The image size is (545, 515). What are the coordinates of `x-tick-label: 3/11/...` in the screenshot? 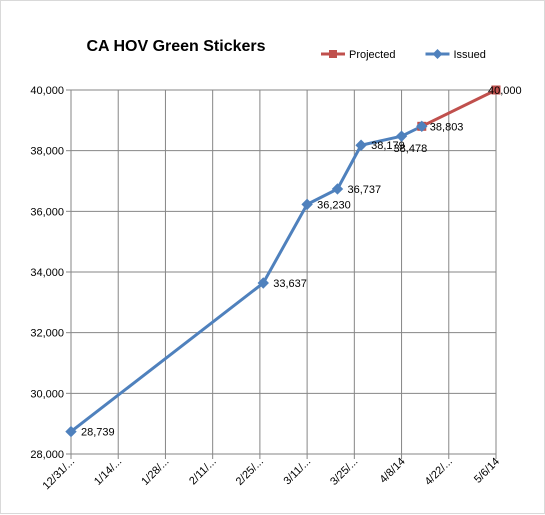 It's located at (298, 472).